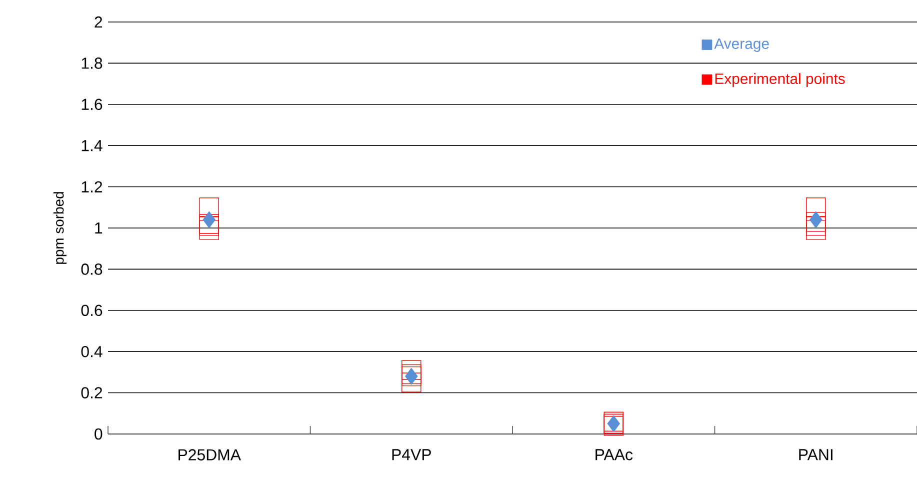 This screenshot has height=482, width=917. What do you see at coordinates (614, 454) in the screenshot?
I see `x-tick-label: PAAc` at bounding box center [614, 454].